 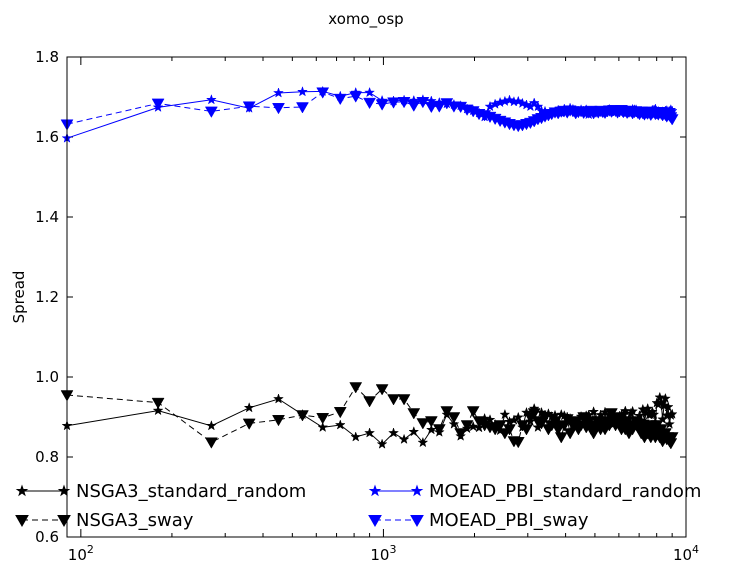 What do you see at coordinates (47, 217) in the screenshot?
I see `y-tick-label: 1.4` at bounding box center [47, 217].